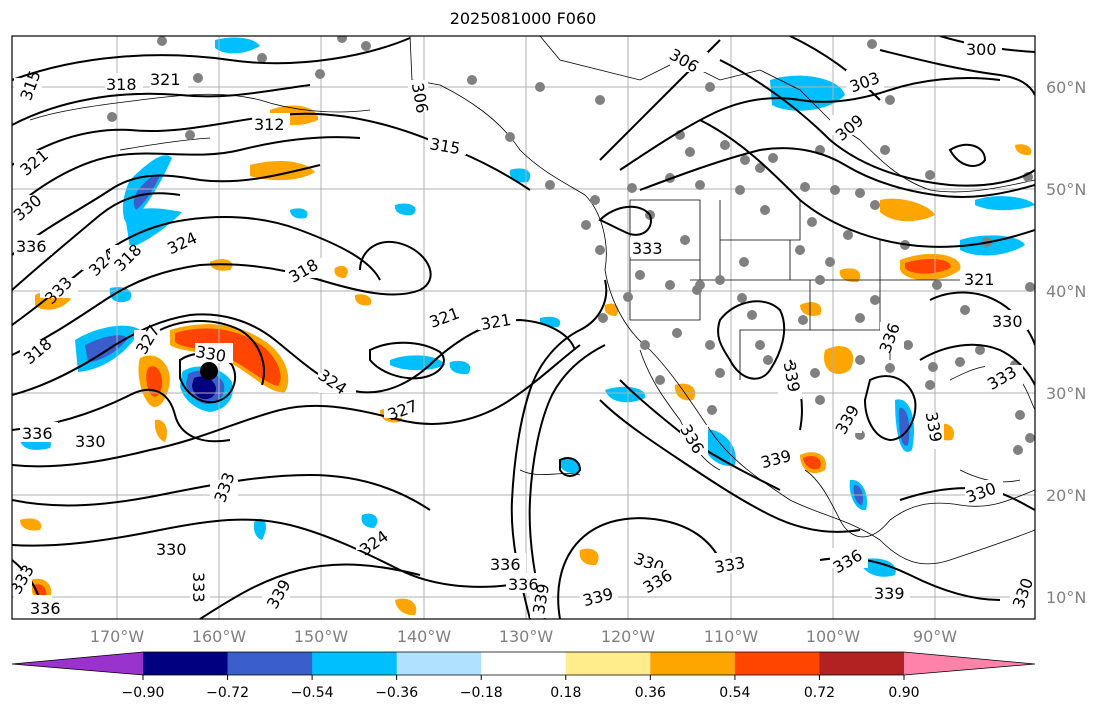 This screenshot has width=1105, height=712. What do you see at coordinates (969, 663) in the screenshot?
I see `colorbar-extend-right` at bounding box center [969, 663].